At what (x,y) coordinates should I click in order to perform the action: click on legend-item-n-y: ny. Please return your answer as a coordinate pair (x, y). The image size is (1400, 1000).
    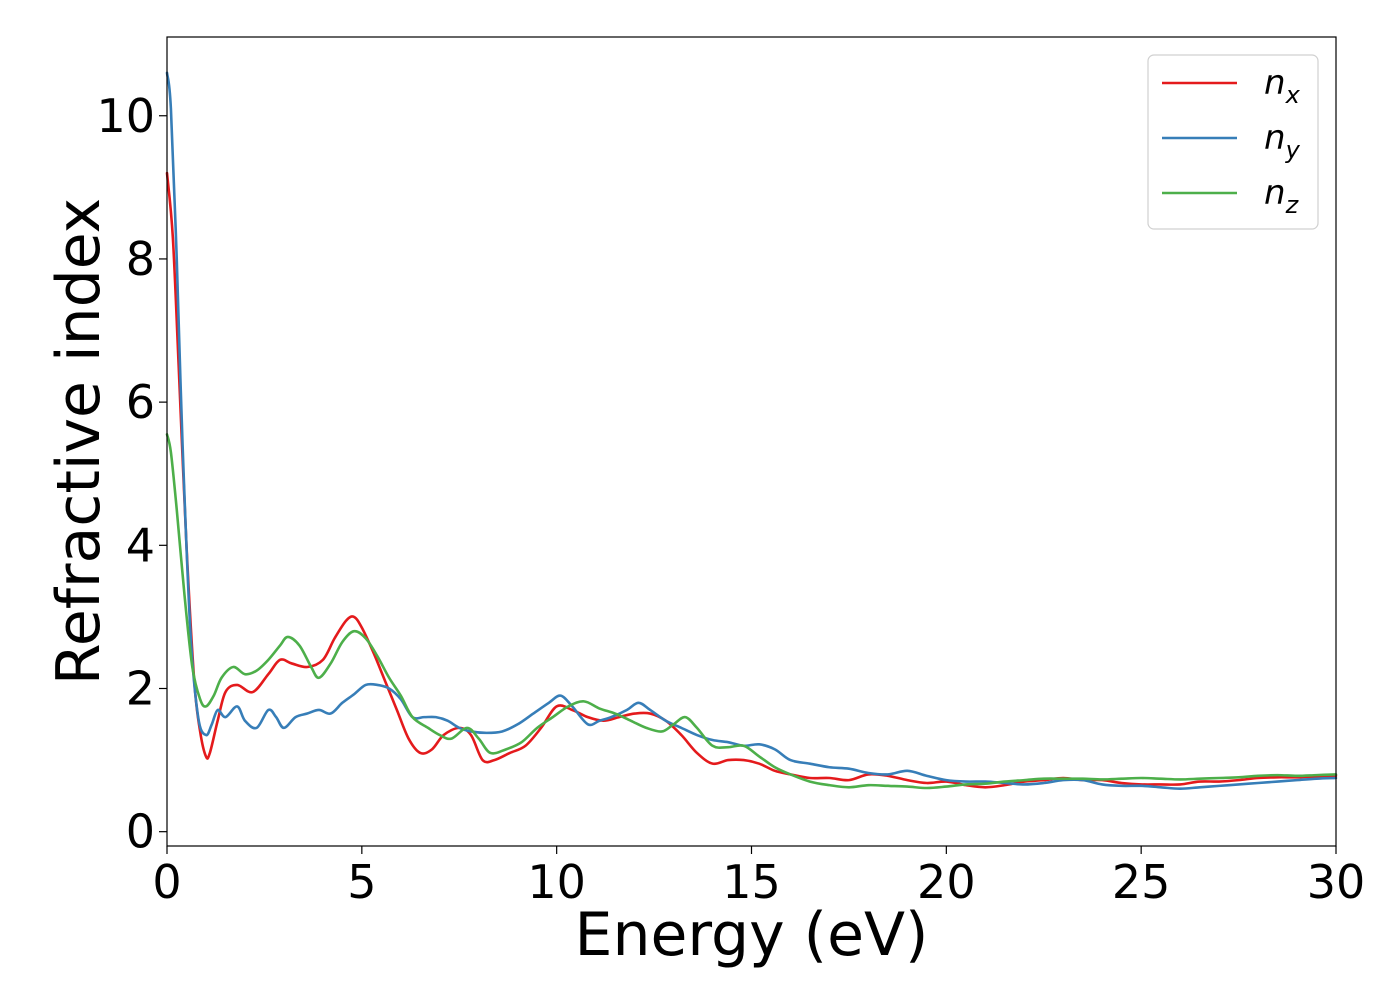
    Looking at the image, I should click on (1231, 141).